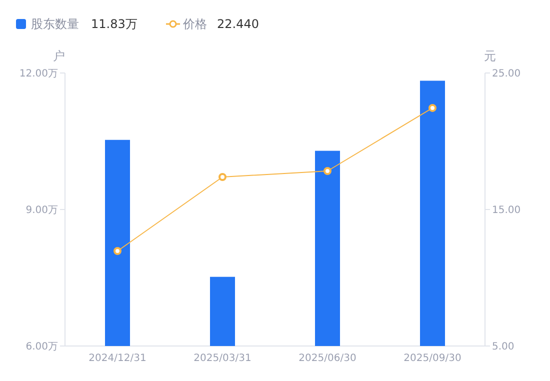  What do you see at coordinates (55, 24) in the screenshot?
I see `legend-label: 股东数量` at bounding box center [55, 24].